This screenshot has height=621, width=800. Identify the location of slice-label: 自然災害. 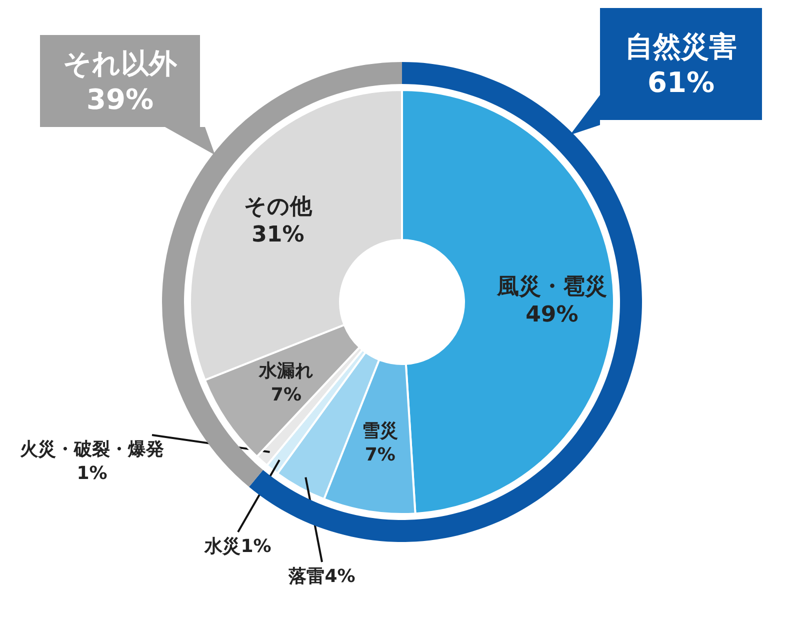
(681, 46).